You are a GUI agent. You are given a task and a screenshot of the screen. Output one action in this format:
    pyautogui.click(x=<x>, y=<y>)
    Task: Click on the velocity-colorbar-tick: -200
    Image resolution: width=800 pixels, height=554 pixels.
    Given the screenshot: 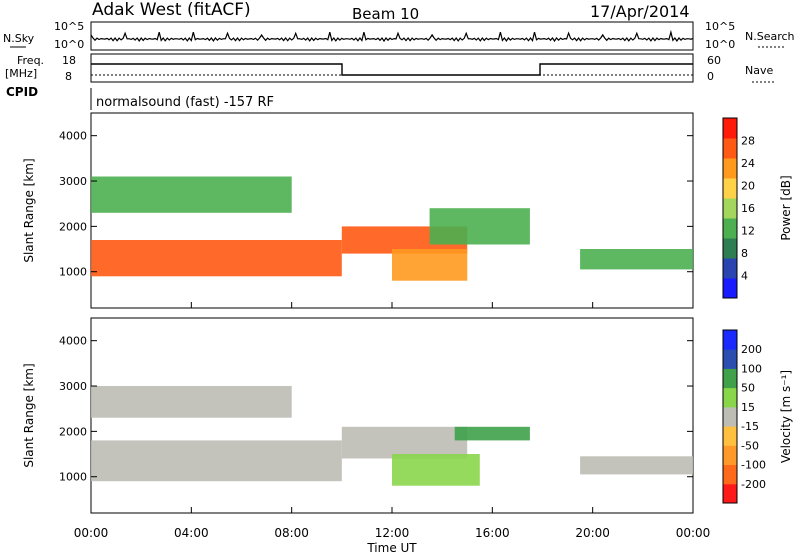 What is the action you would take?
    pyautogui.click(x=753, y=484)
    